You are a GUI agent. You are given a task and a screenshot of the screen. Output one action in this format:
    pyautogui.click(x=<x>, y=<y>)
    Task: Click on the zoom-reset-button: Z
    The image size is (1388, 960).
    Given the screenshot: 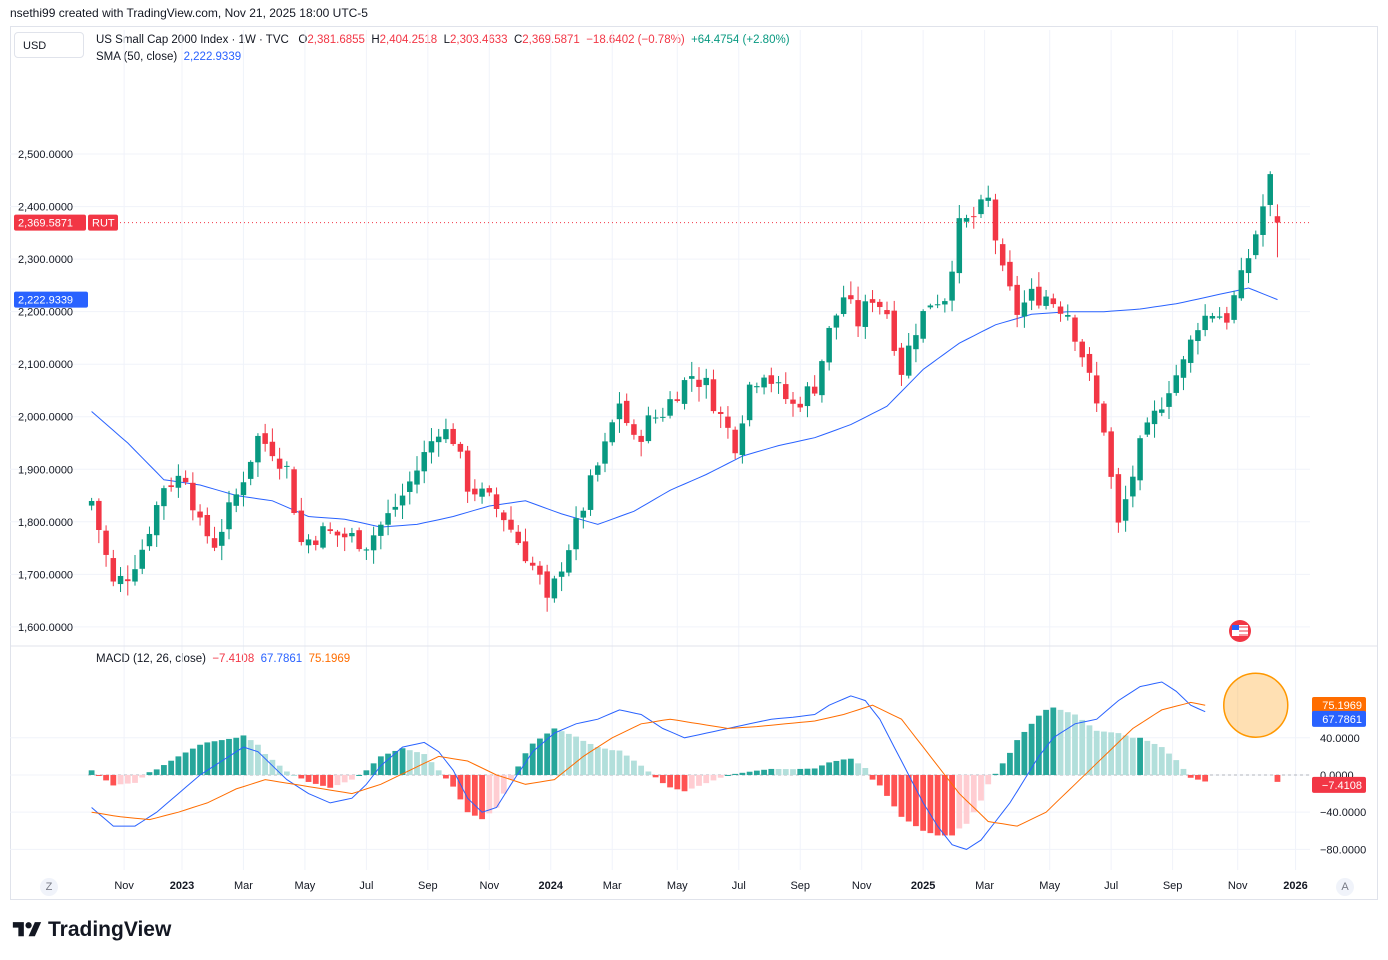 What is the action you would take?
    pyautogui.click(x=49, y=887)
    